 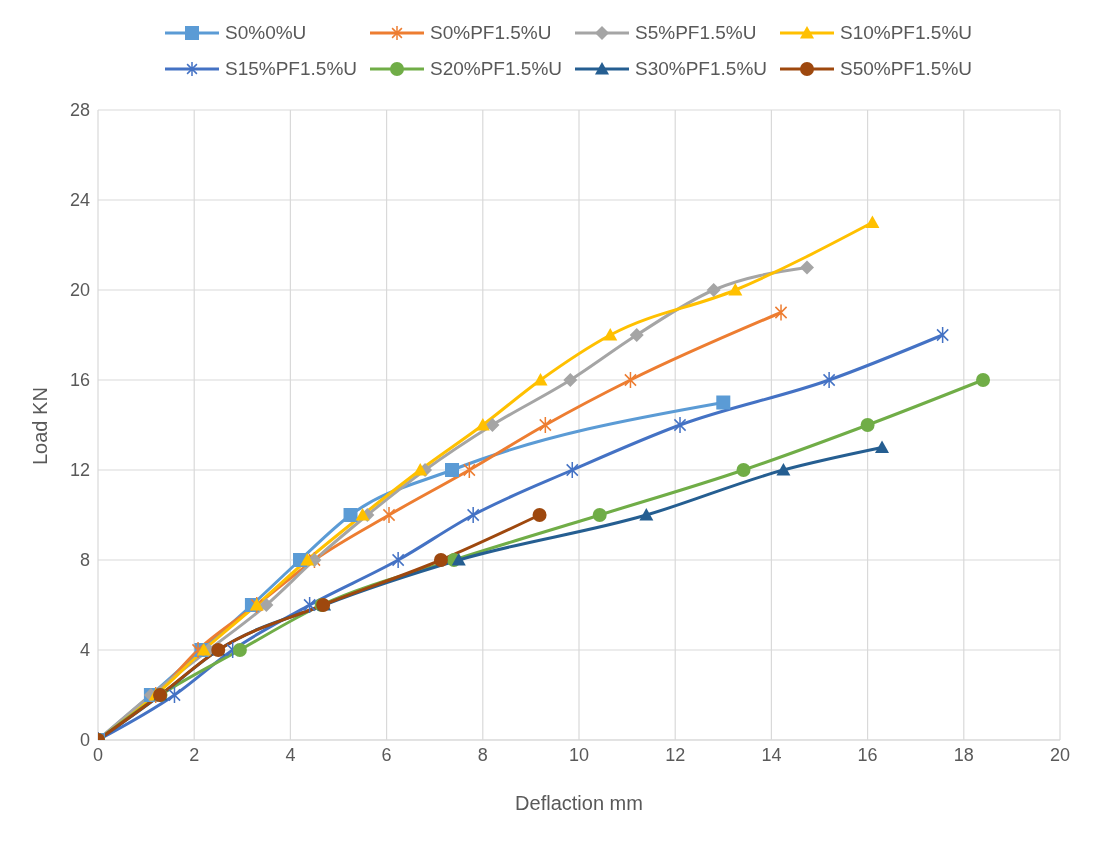 I want to click on legend-label: S5%PF1.5%U, so click(x=696, y=33).